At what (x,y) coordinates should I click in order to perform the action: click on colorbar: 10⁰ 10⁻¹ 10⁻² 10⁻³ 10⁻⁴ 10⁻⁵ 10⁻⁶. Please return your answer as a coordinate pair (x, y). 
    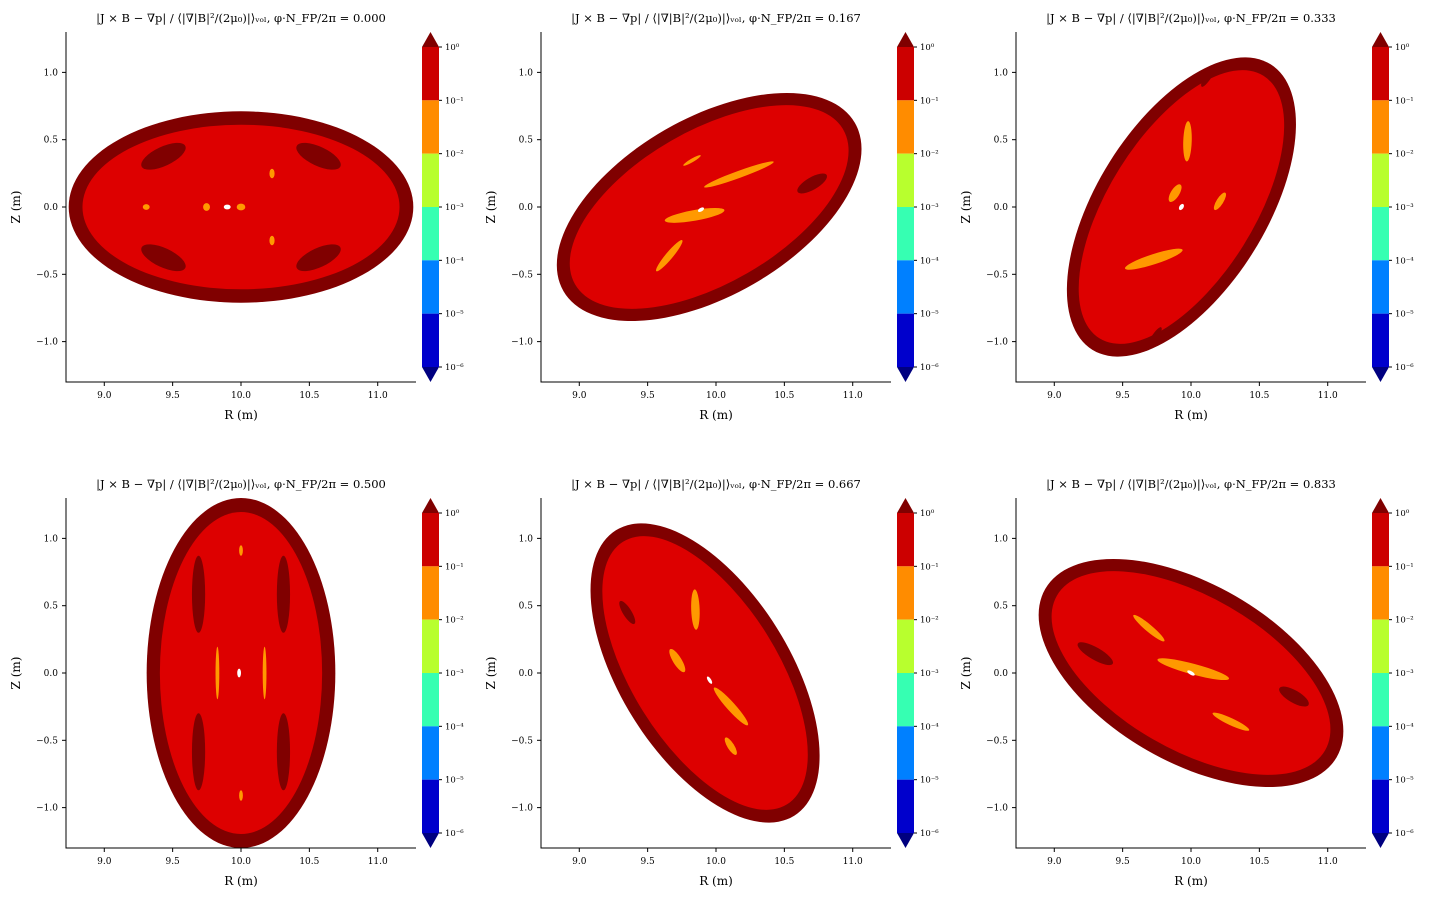
    Looking at the image, I should click on (918, 673).